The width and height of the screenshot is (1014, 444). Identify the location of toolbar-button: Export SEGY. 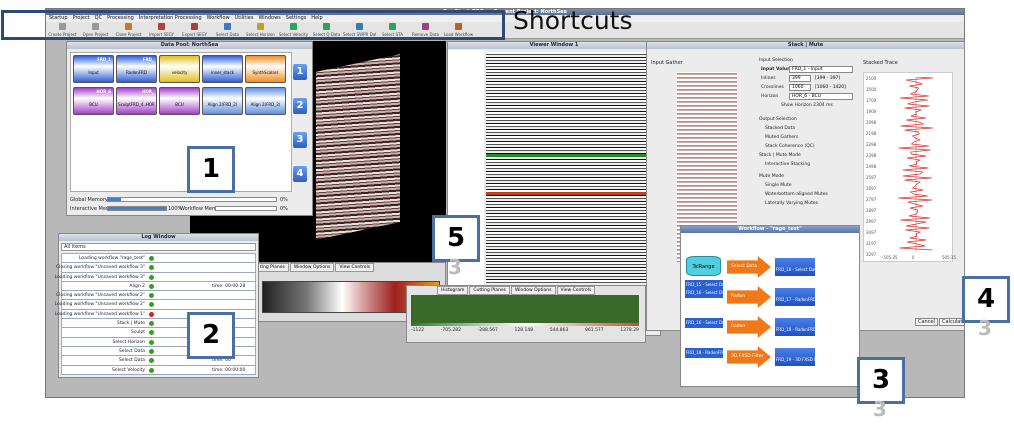
(194, 30).